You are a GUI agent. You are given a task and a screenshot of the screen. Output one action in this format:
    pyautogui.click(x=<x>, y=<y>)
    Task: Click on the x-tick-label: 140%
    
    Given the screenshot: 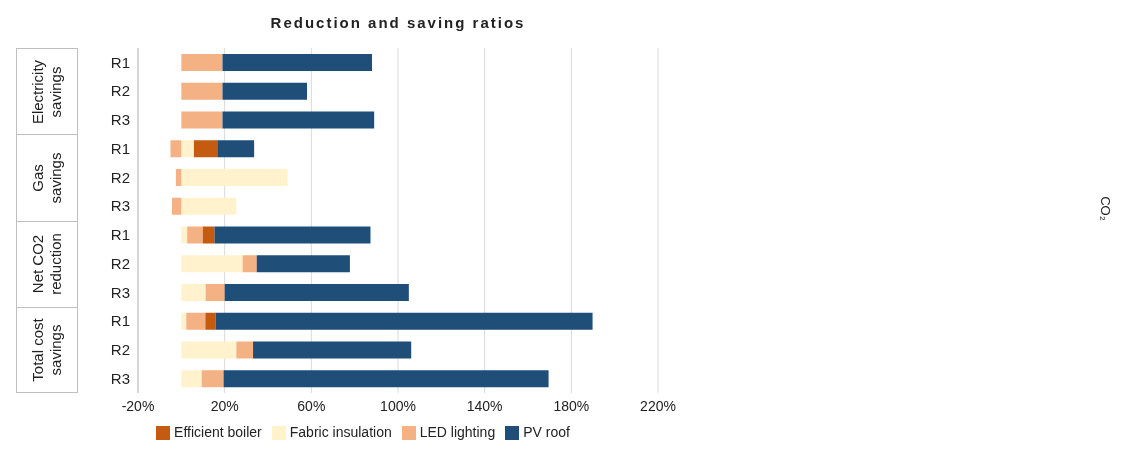 What is the action you would take?
    pyautogui.click(x=484, y=405)
    